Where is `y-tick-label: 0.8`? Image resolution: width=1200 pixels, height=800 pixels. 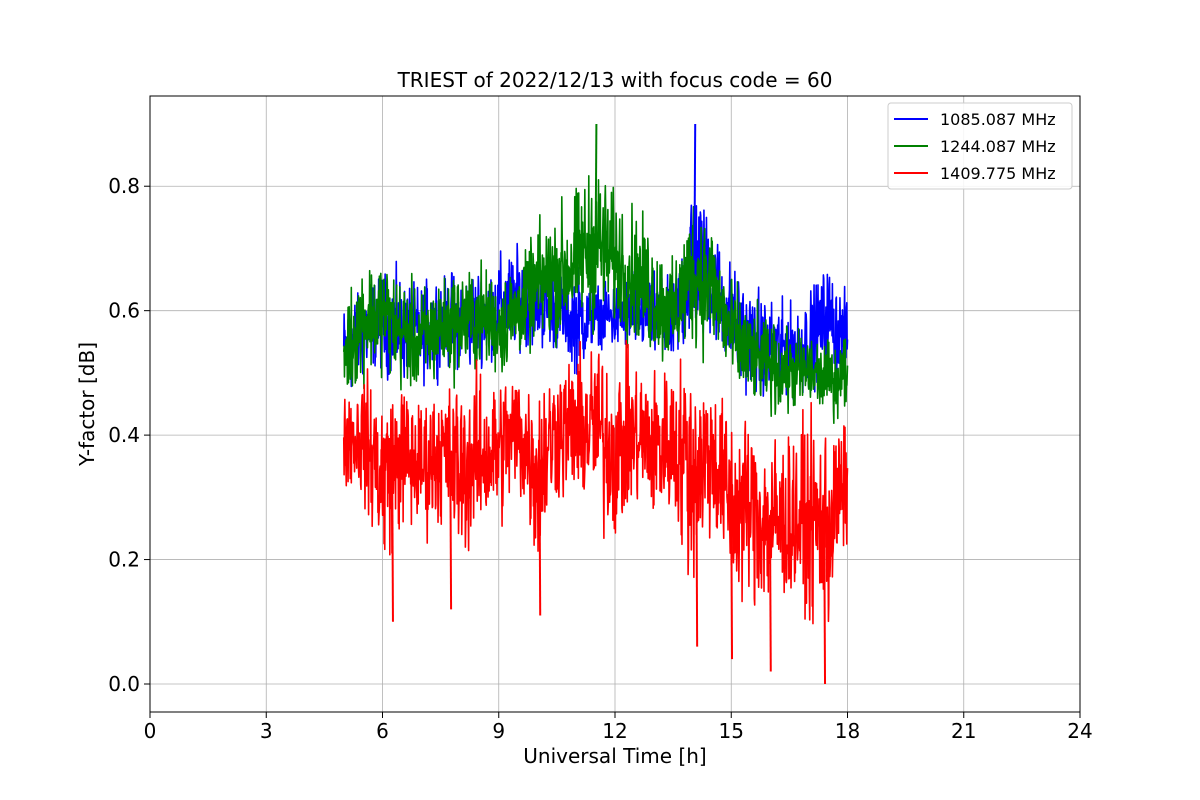 y-tick-label: 0.8 is located at coordinates (124, 186).